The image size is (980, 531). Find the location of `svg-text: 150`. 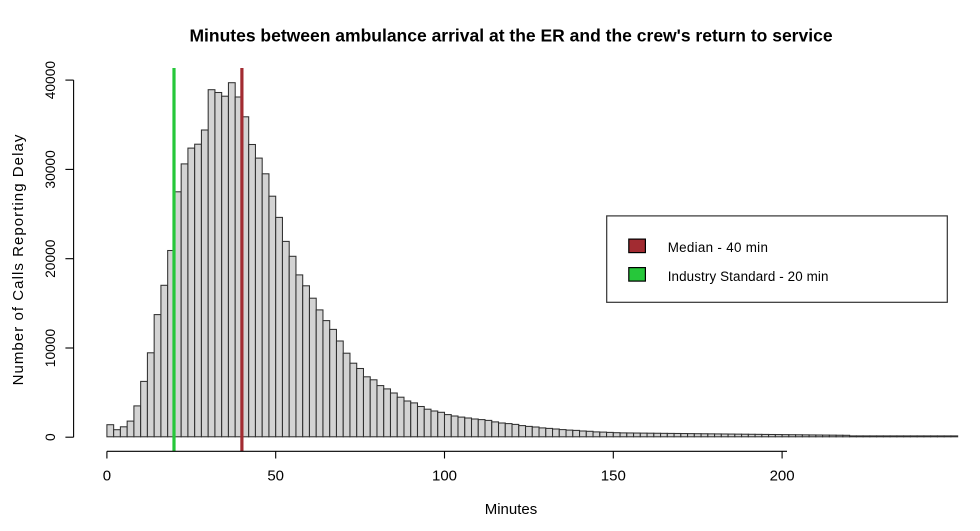

svg-text: 150 is located at coordinates (613, 476).